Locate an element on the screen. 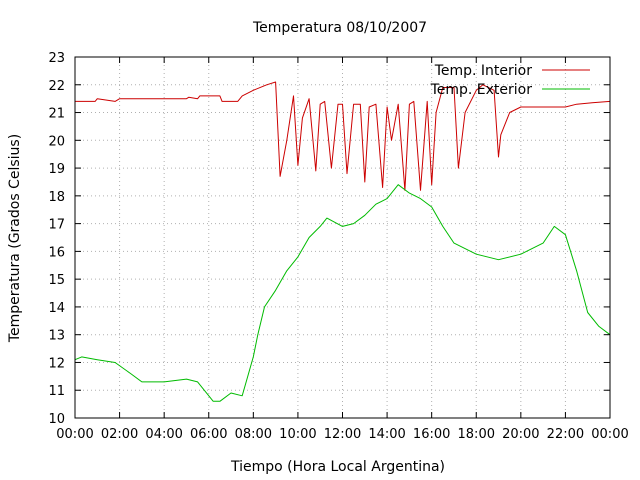  y-axis-label: Temperatura (Grados Celsius) is located at coordinates (15, 238).